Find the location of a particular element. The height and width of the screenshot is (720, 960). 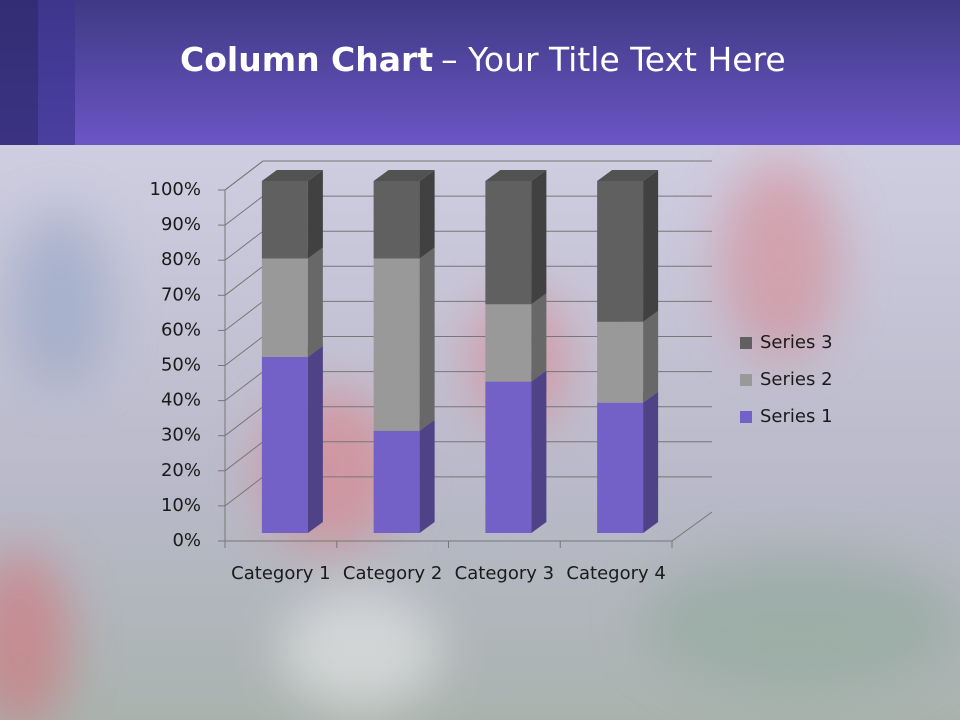

y-tick-label: 50% is located at coordinates (181, 365).